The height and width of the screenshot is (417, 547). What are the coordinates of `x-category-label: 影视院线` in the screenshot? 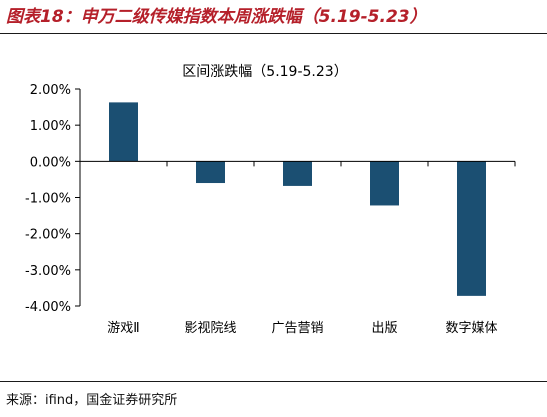 It's located at (210, 328).